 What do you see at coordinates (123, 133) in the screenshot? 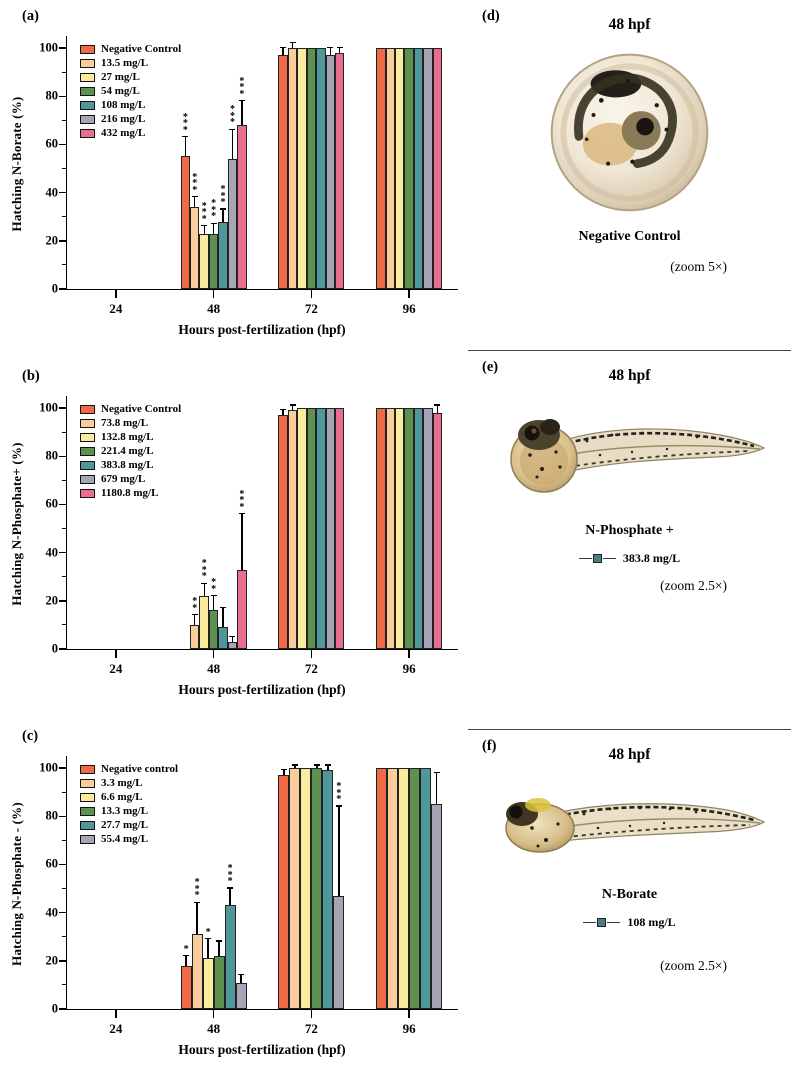
I see `legend-label: 432 mg/L` at bounding box center [123, 133].